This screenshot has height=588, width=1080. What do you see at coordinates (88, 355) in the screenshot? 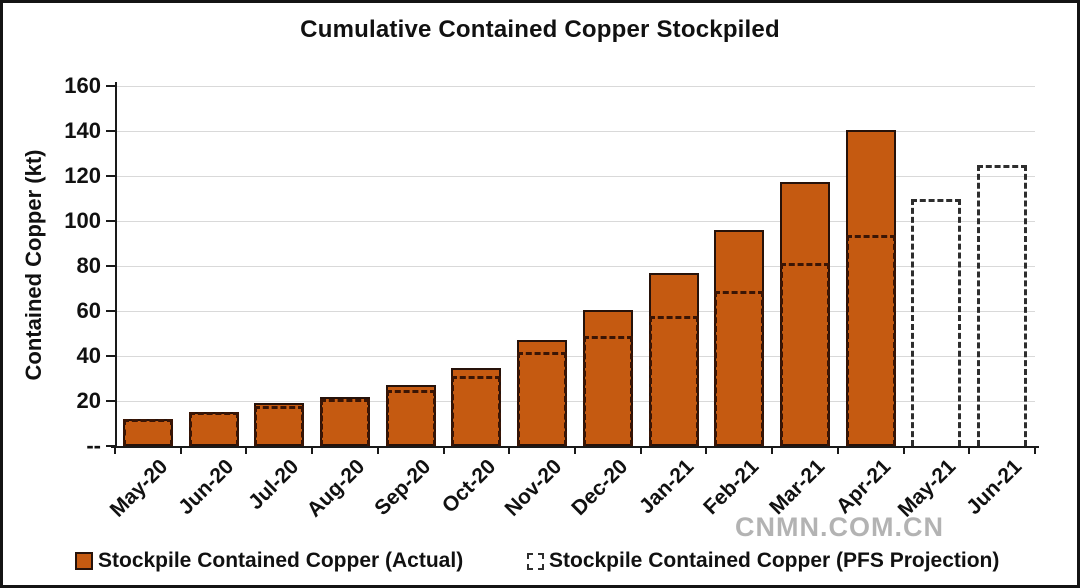
I see `y-tick-label: 40` at bounding box center [88, 355].